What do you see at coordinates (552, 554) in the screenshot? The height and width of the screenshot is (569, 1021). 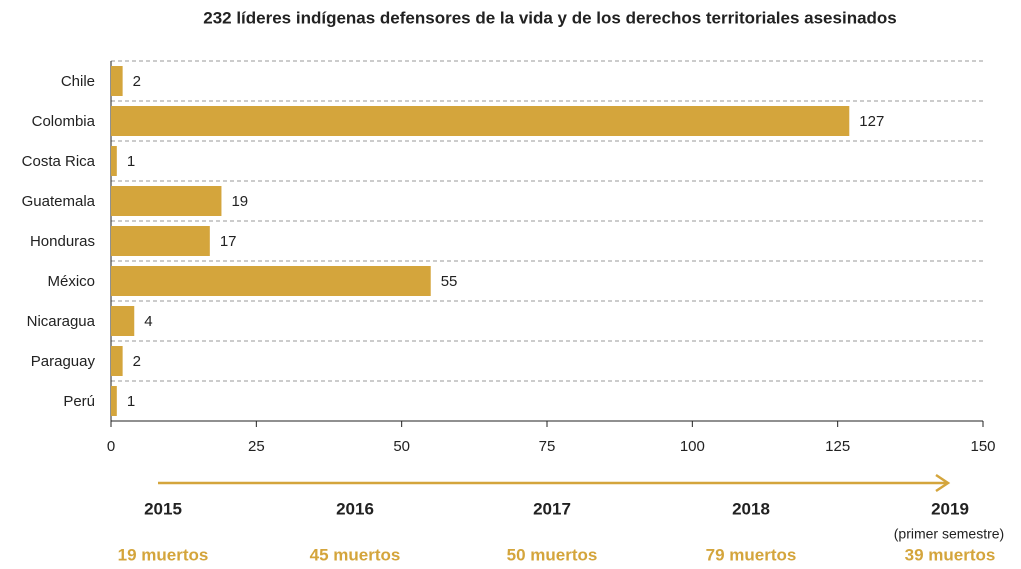 I see `timeline-count: 50 muertos` at bounding box center [552, 554].